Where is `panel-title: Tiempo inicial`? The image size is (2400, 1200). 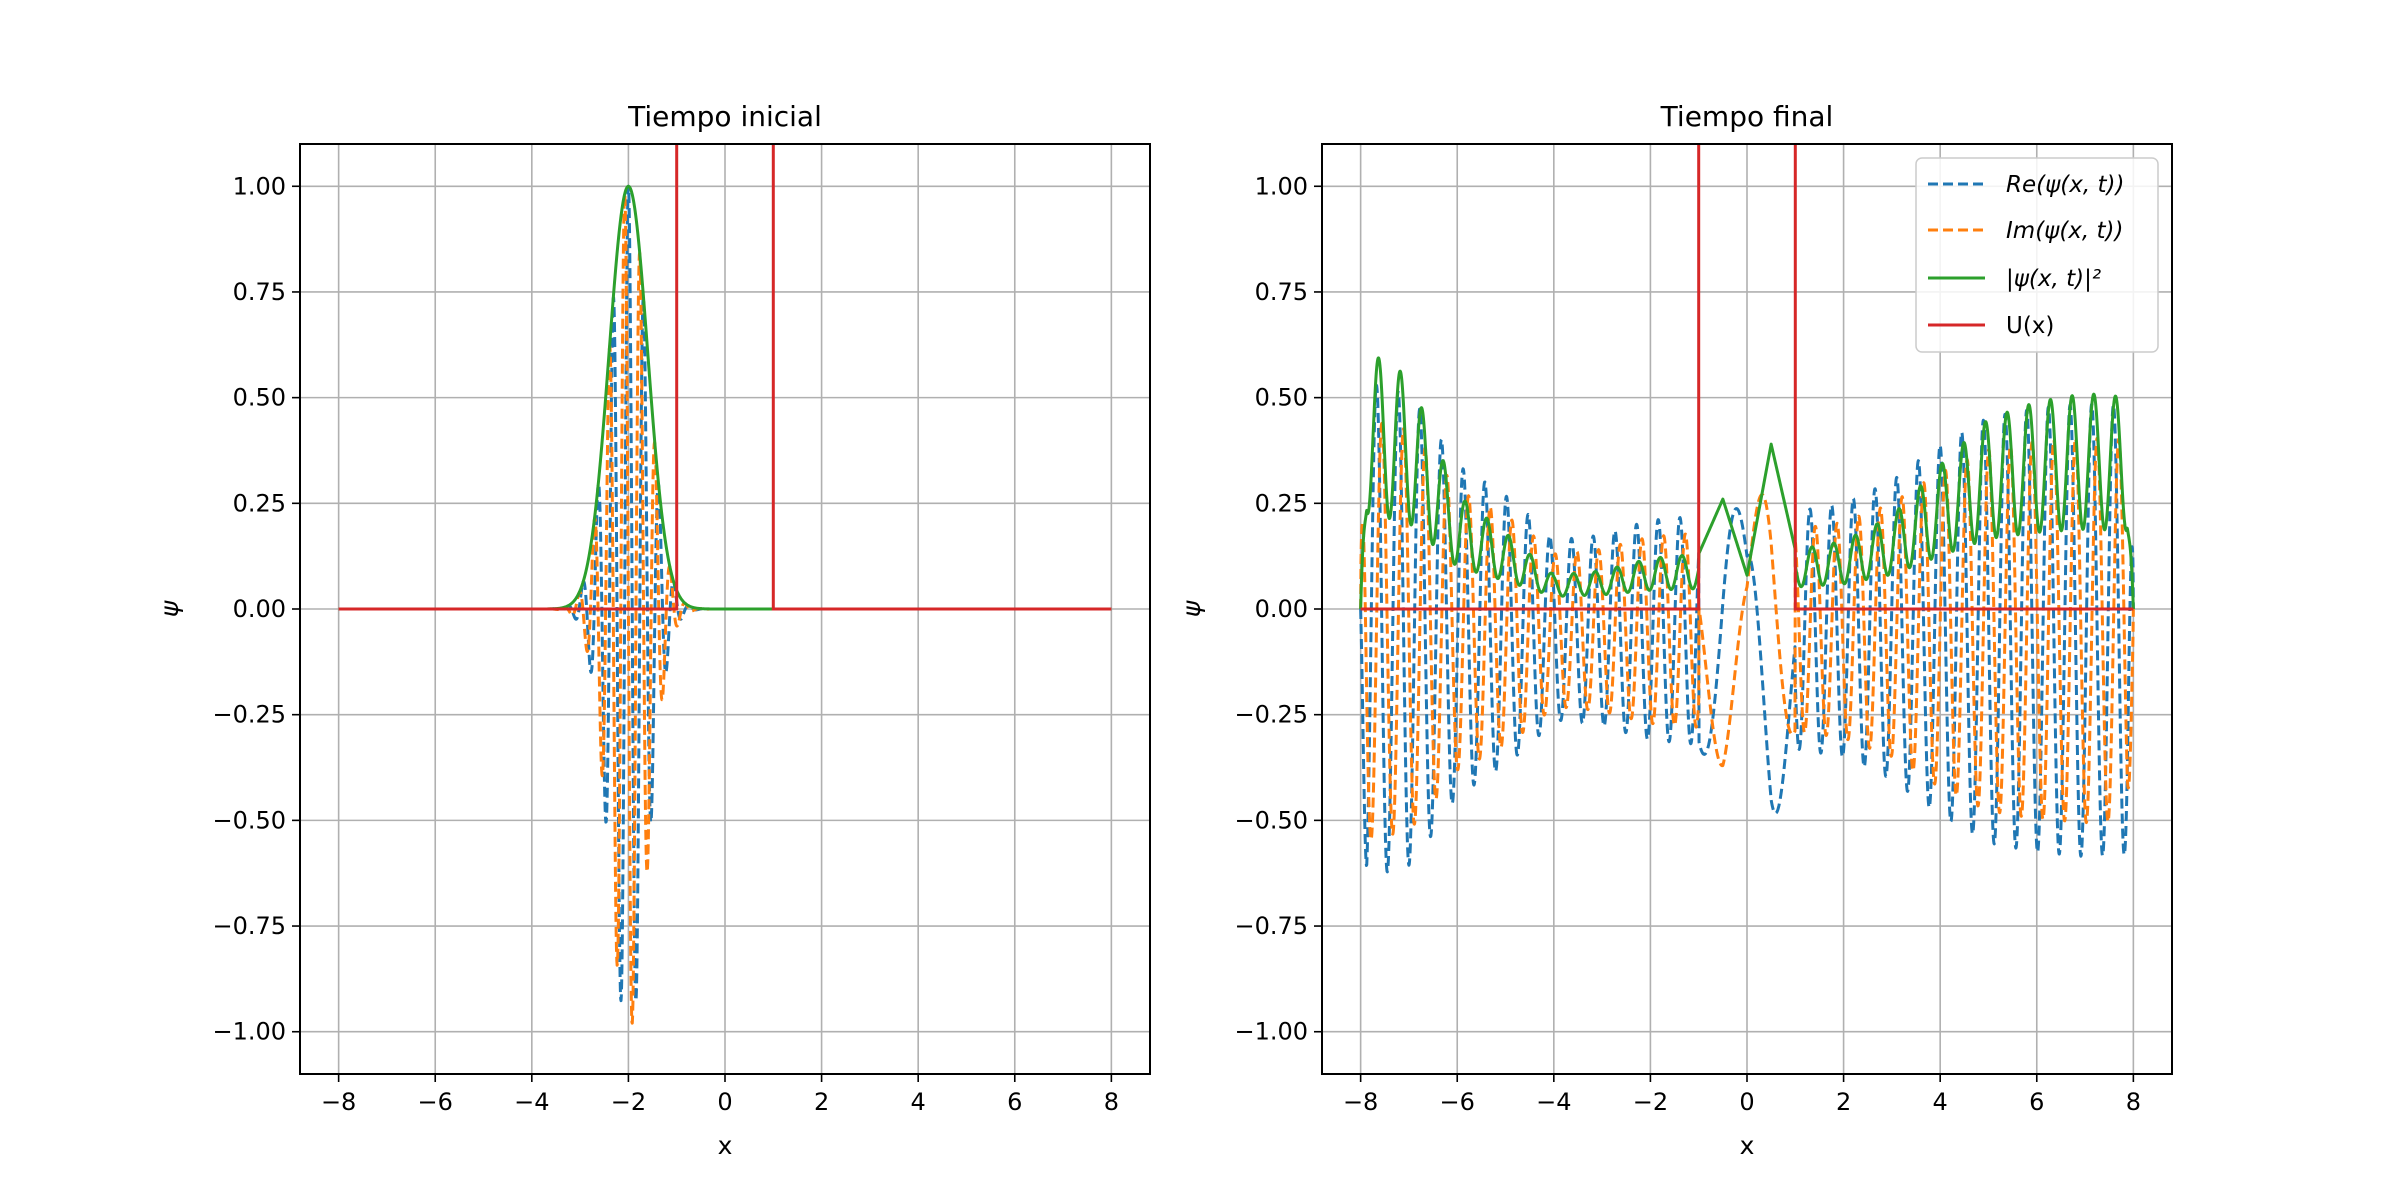 panel-title: Tiempo inicial is located at coordinates (724, 116).